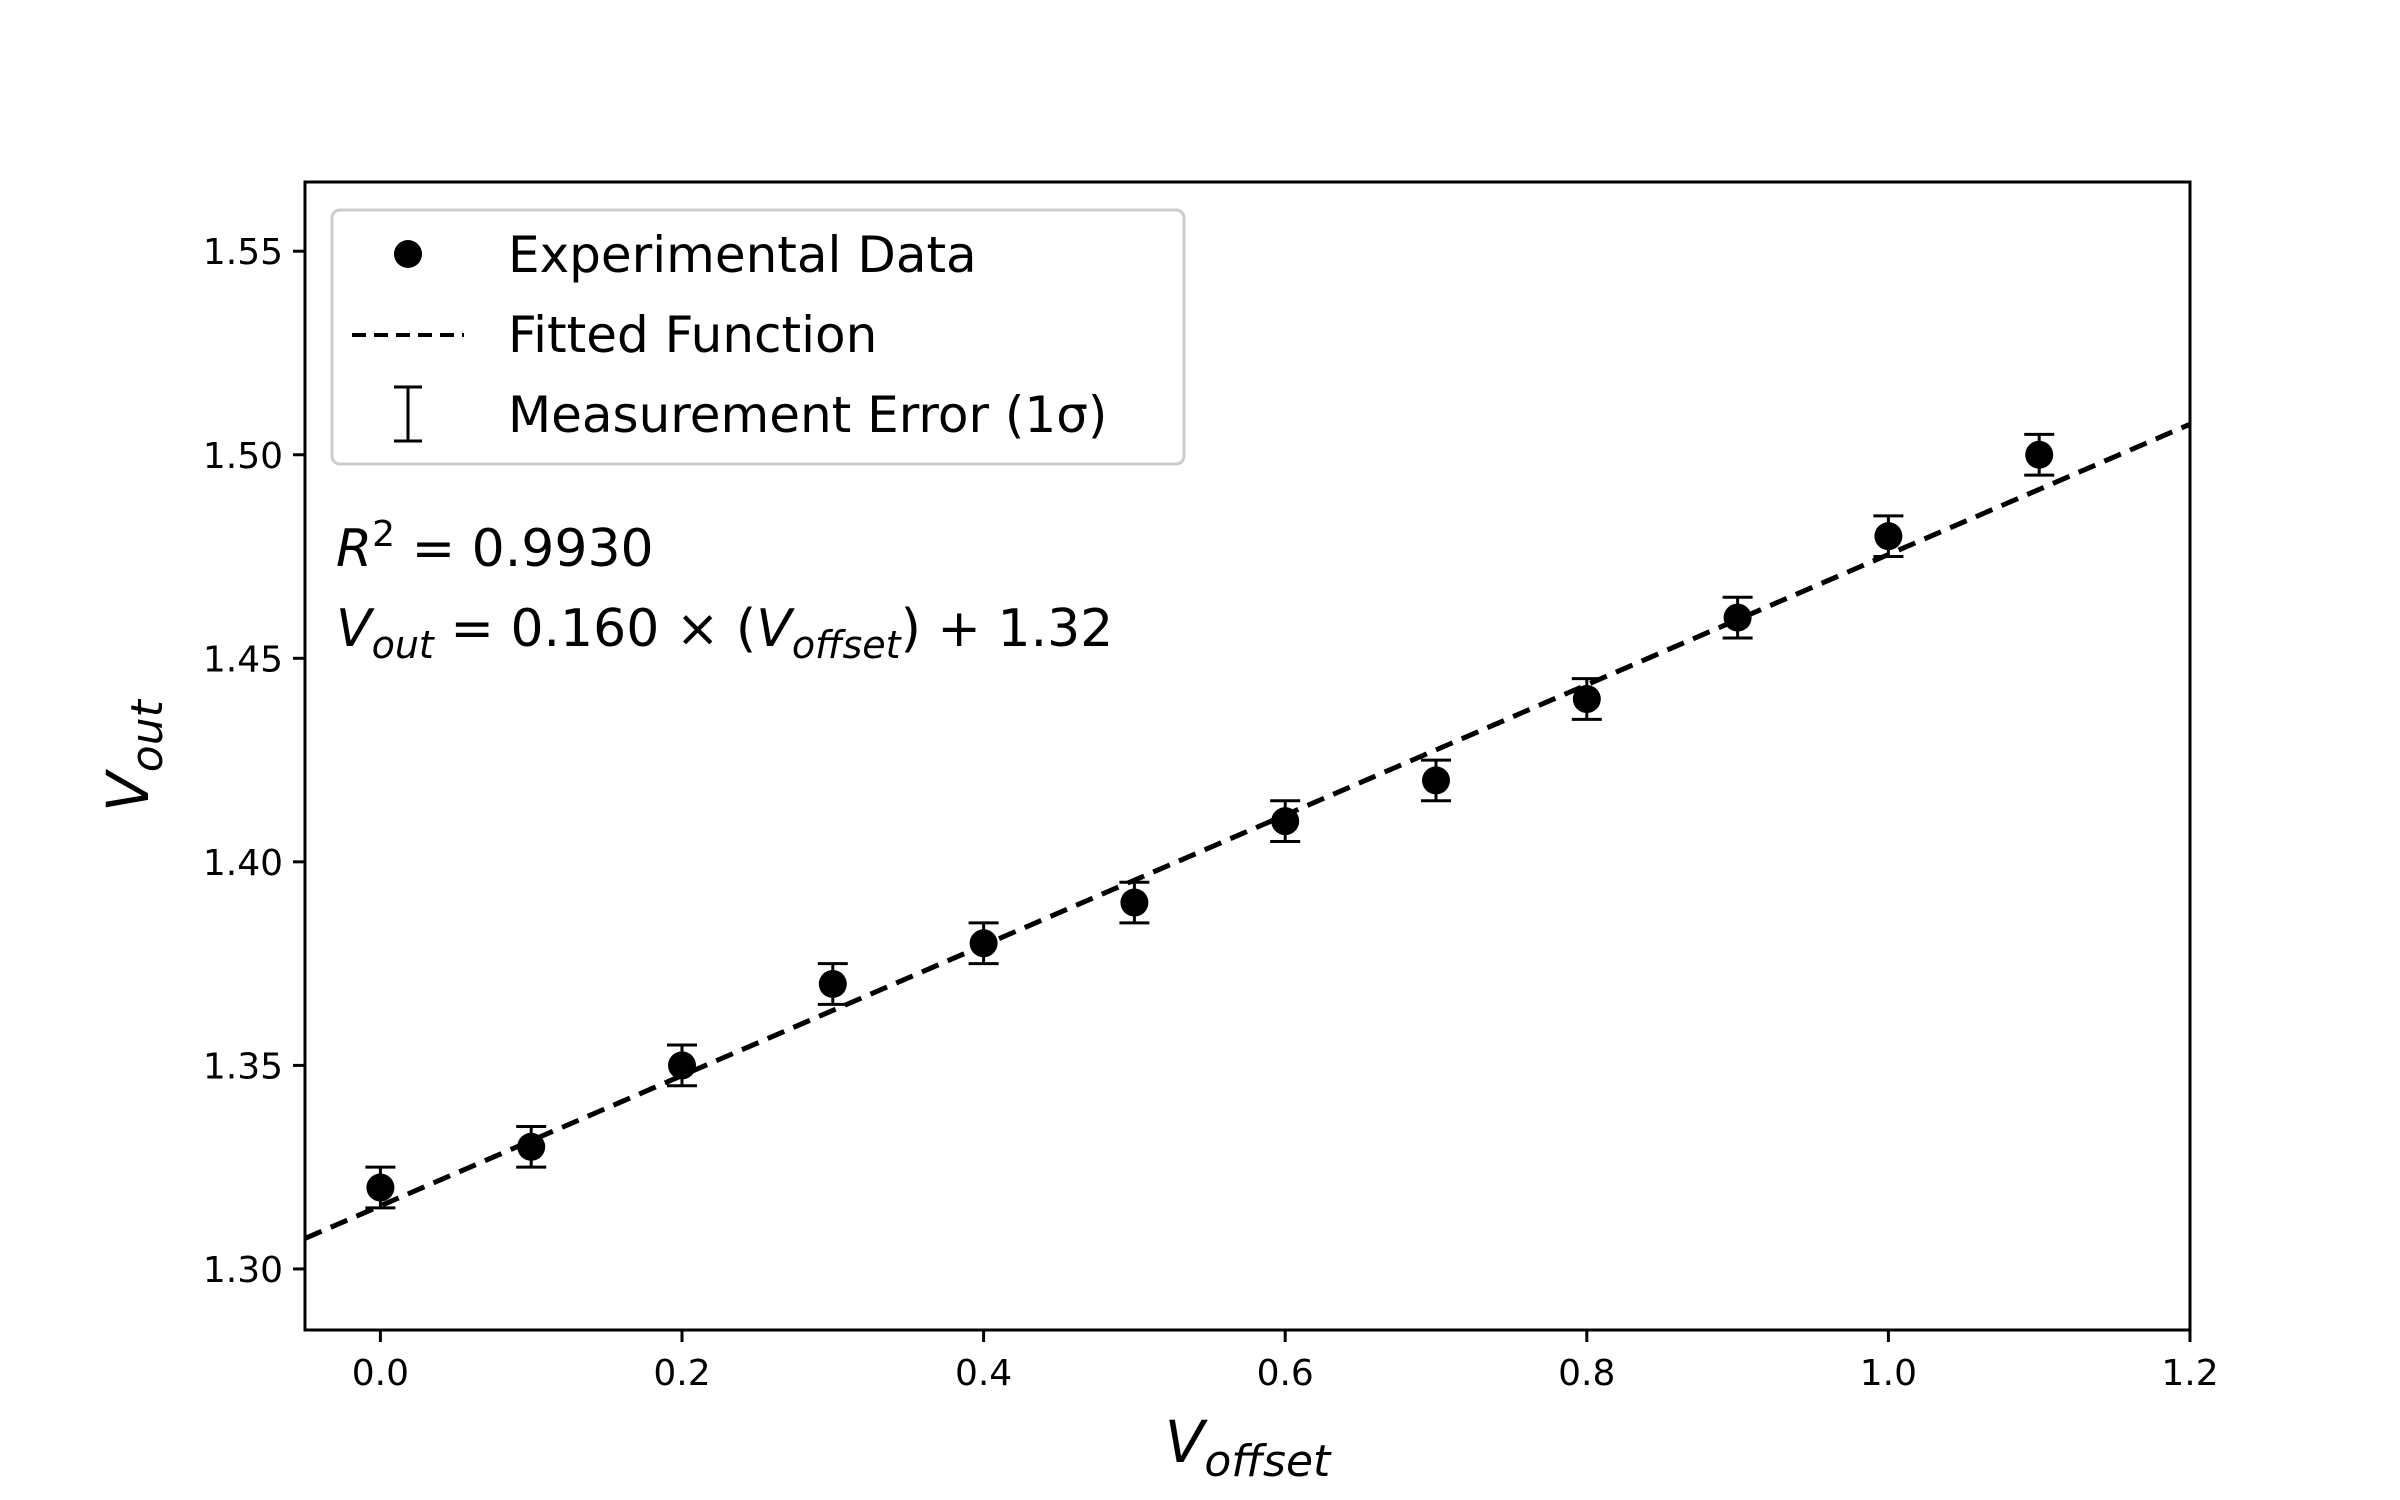 The image size is (2400, 1500). Describe the element at coordinates (595, 629) in the screenshot. I see `eq-mid: = 0.160 × (` at that location.